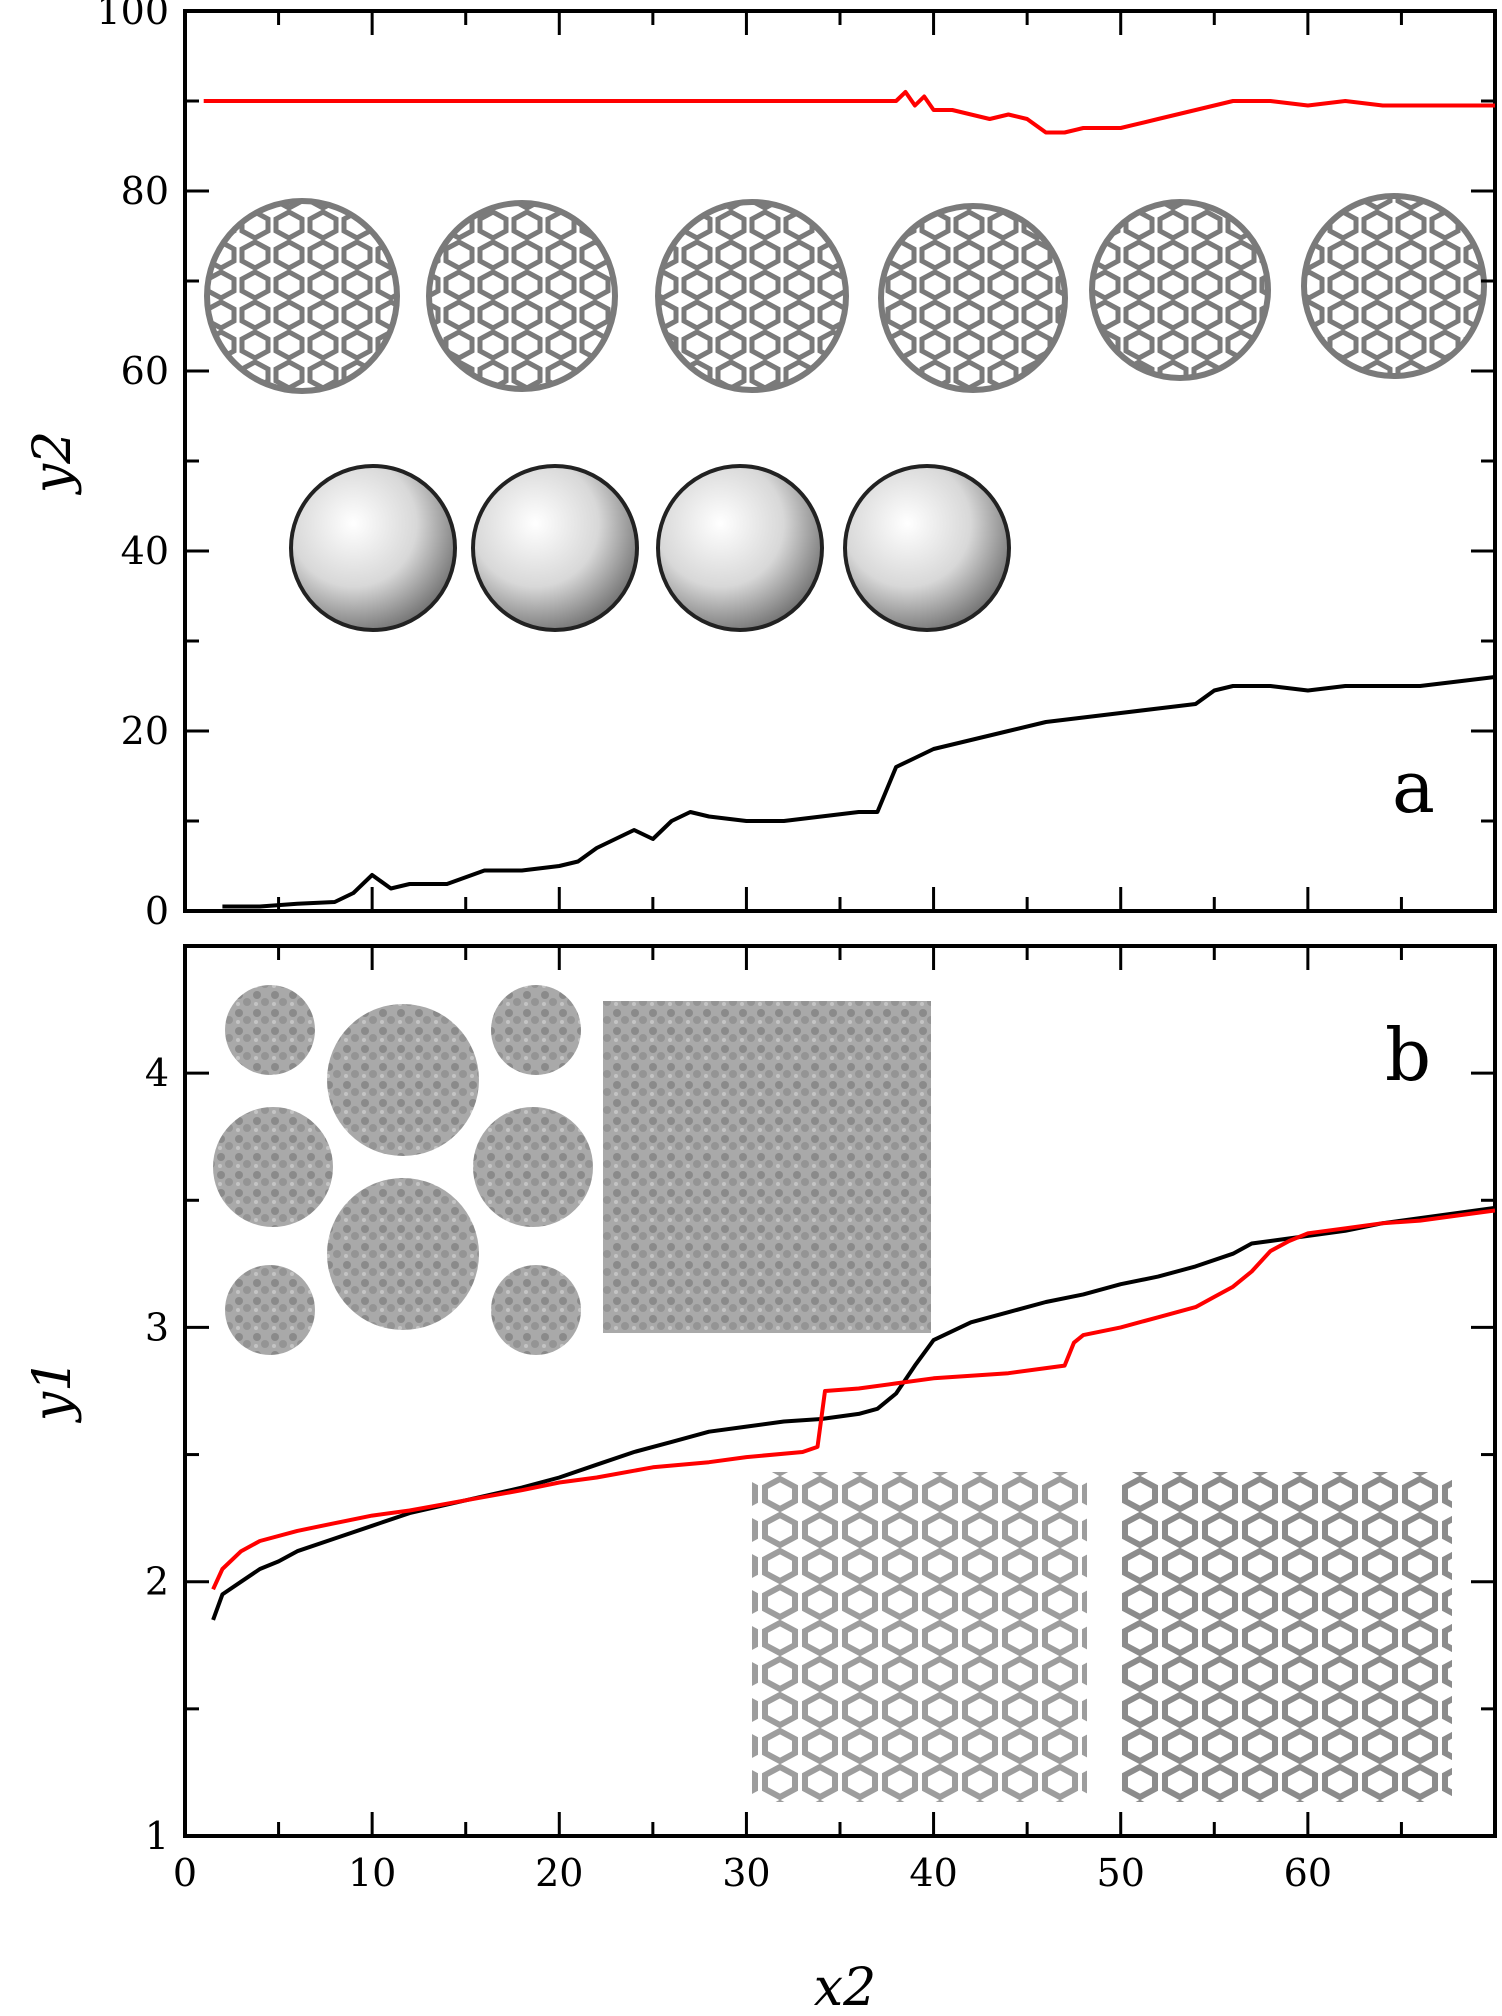  Describe the element at coordinates (933, 1873) in the screenshot. I see `x-tick-label: 40` at that location.